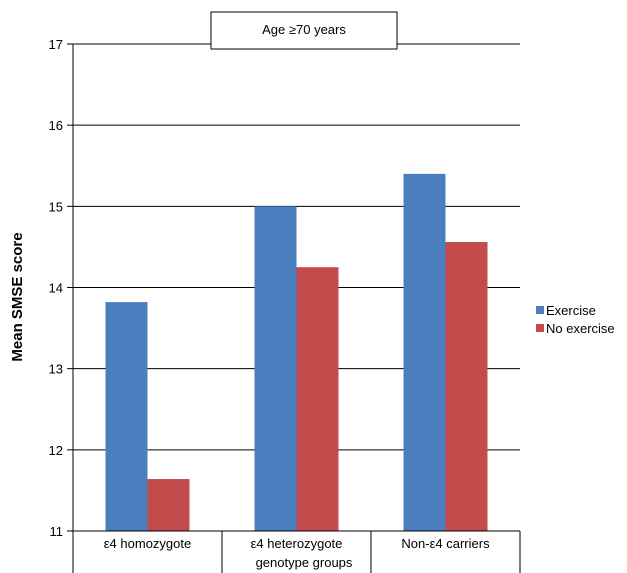  I want to click on legend: Exercise No exercise, so click(575, 319).